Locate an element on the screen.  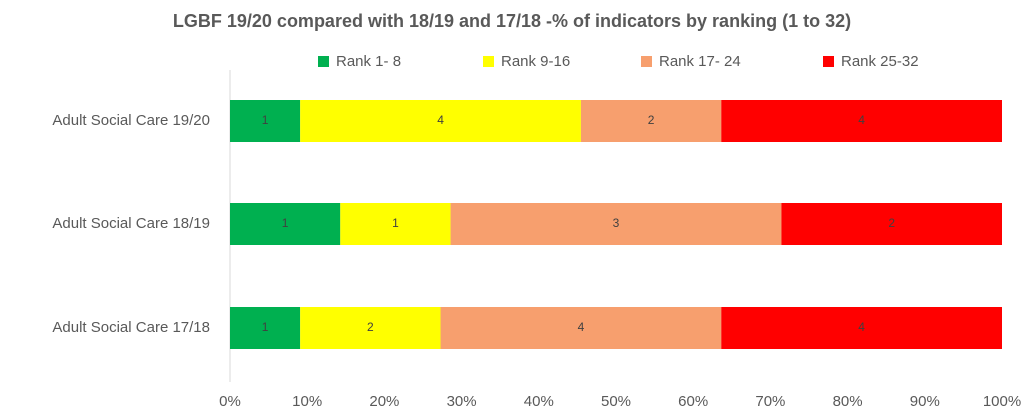
x-tick-label: 100% is located at coordinates (1002, 400).